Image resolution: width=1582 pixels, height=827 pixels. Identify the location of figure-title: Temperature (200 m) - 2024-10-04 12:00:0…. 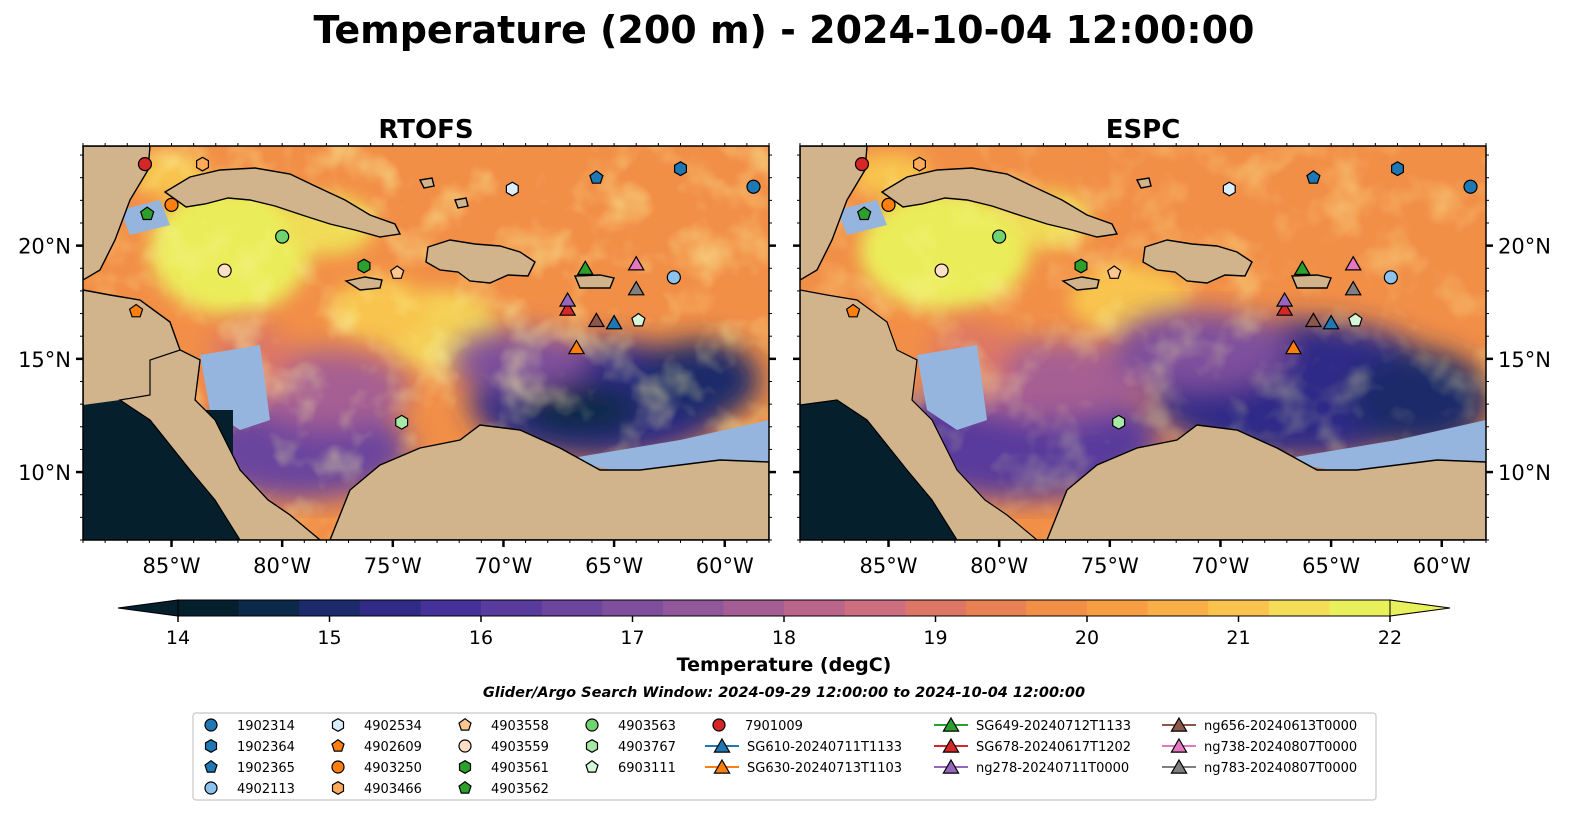
(783, 30).